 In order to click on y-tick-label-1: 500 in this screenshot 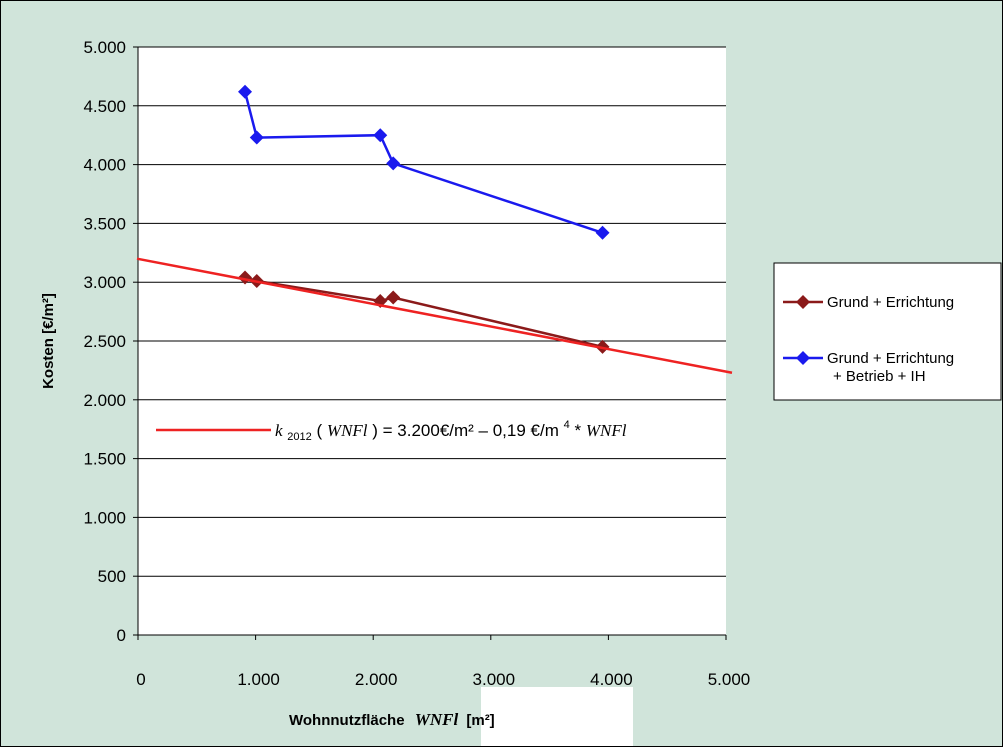, I will do `click(112, 576)`.